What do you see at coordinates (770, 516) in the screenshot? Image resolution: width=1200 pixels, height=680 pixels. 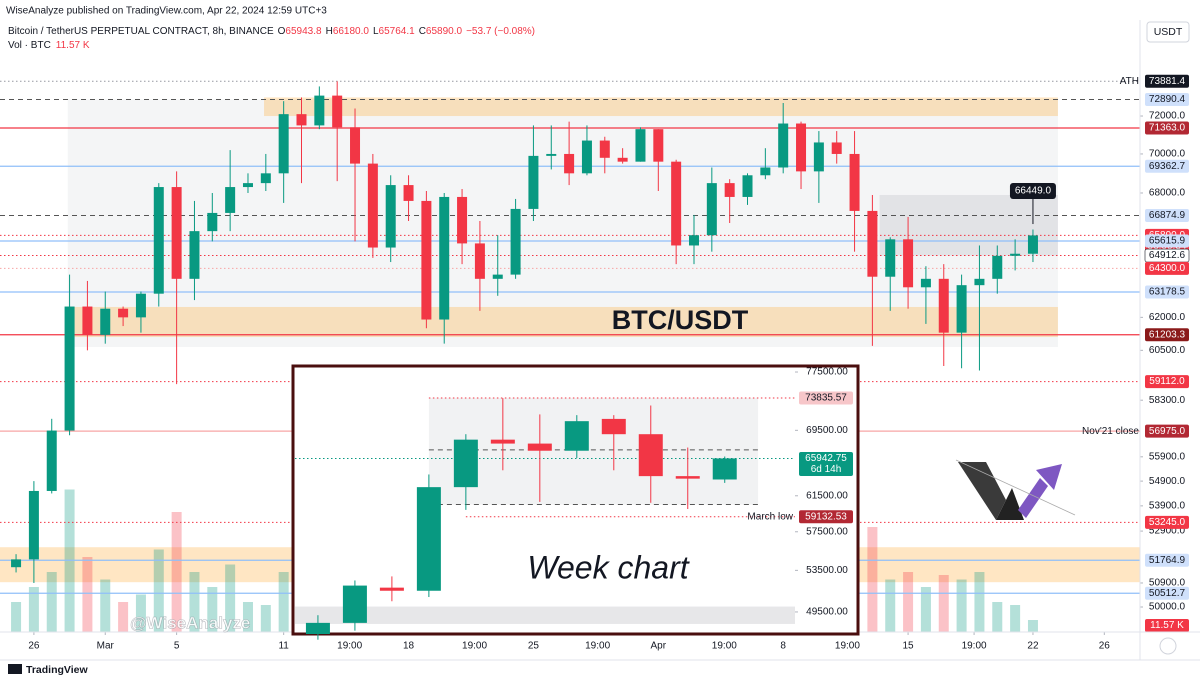 I see `level-note: March low` at bounding box center [770, 516].